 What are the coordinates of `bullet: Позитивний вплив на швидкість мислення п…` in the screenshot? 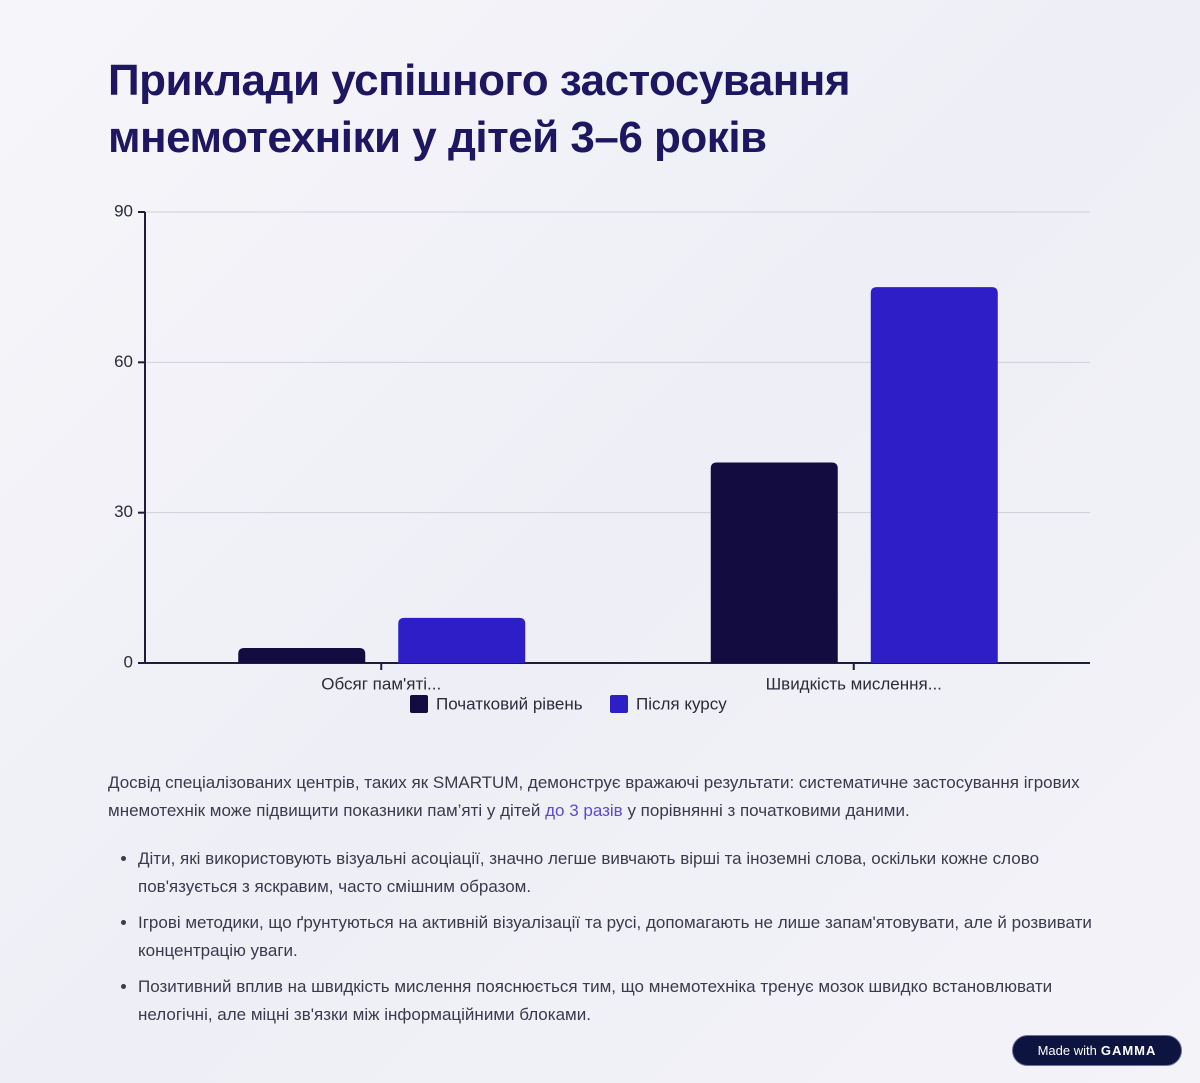 It's located at (633, 1001).